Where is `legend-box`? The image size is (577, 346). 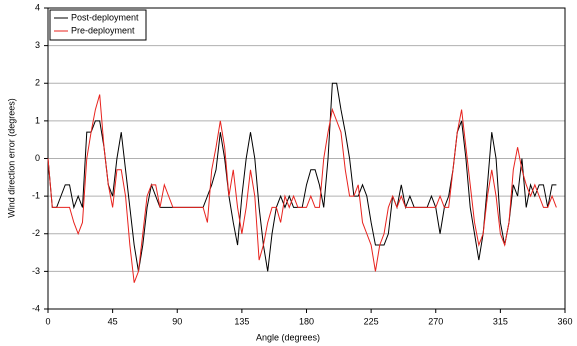 legend-box is located at coordinates (98, 25).